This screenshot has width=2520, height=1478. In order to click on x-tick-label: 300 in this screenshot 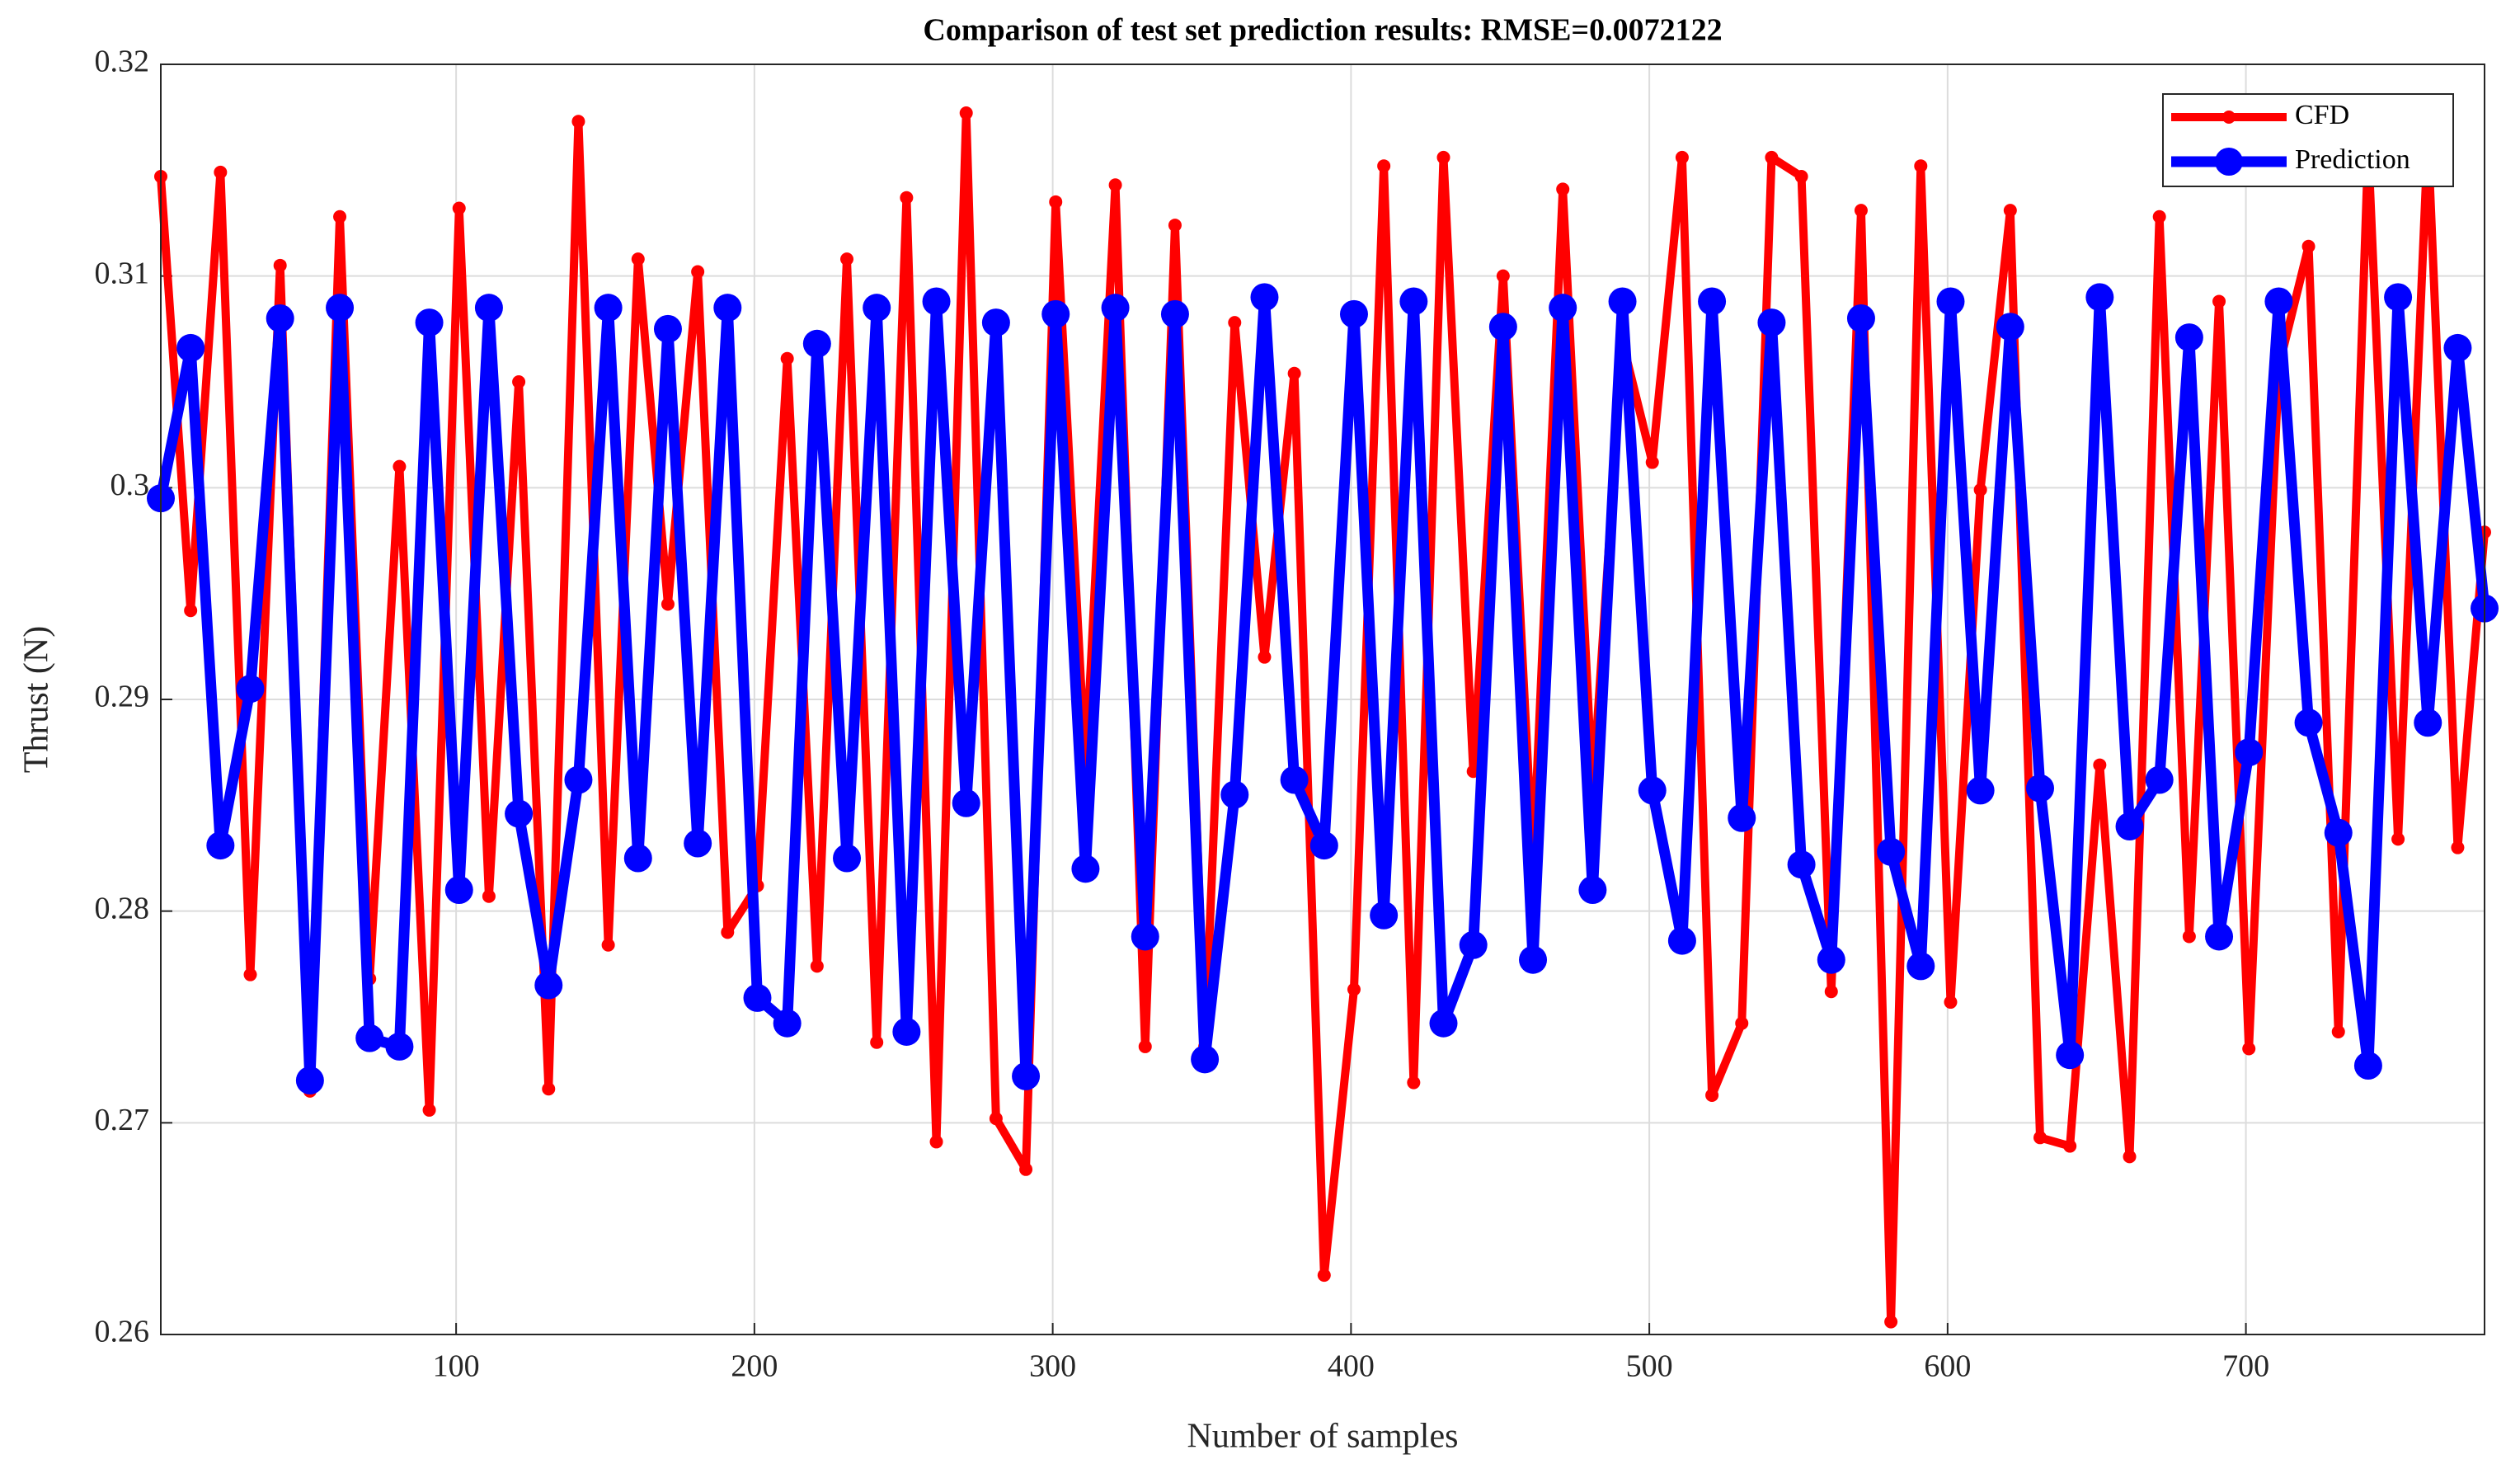, I will do `click(1052, 1366)`.